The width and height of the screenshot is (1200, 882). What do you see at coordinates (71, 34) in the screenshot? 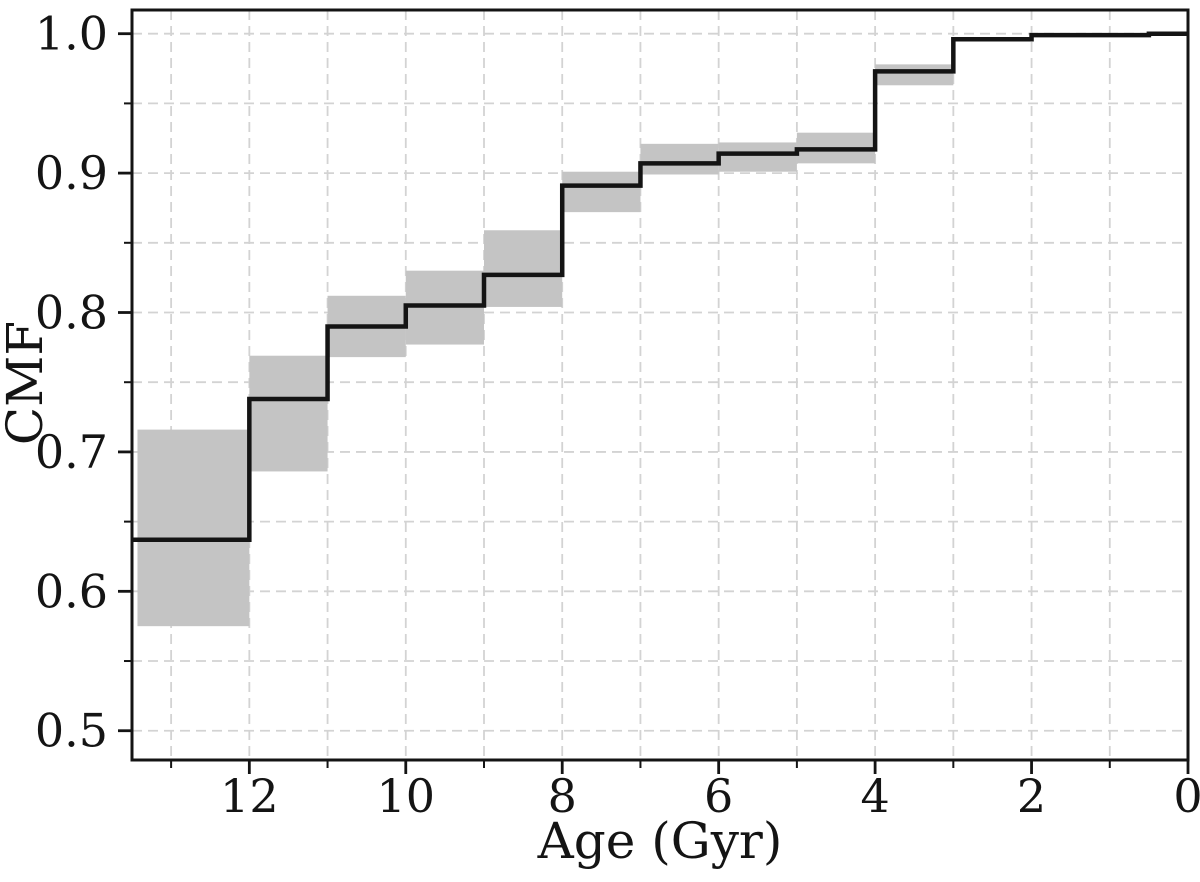
I see `y-tick-label: 1.0` at bounding box center [71, 34].